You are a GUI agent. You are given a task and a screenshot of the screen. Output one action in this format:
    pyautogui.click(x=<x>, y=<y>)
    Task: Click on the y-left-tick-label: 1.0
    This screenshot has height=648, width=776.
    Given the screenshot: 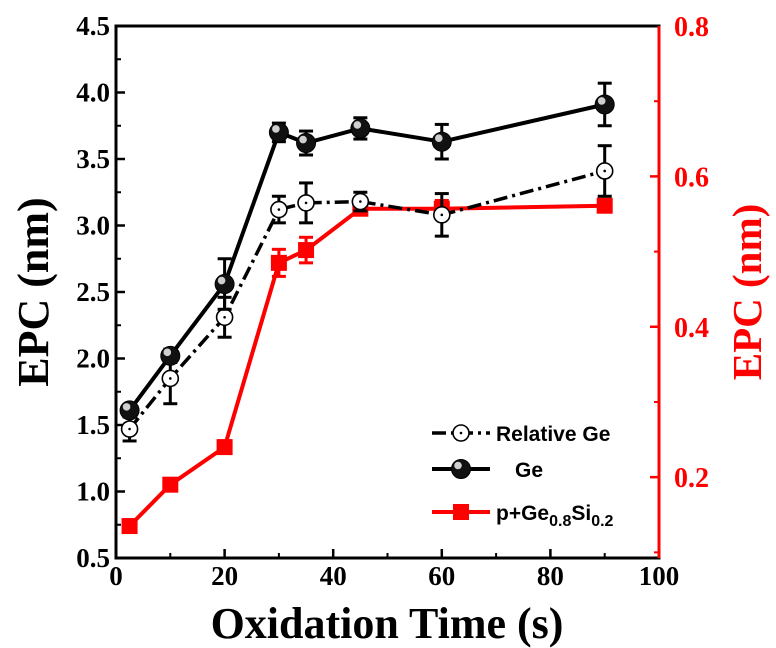 What is the action you would take?
    pyautogui.click(x=93, y=492)
    